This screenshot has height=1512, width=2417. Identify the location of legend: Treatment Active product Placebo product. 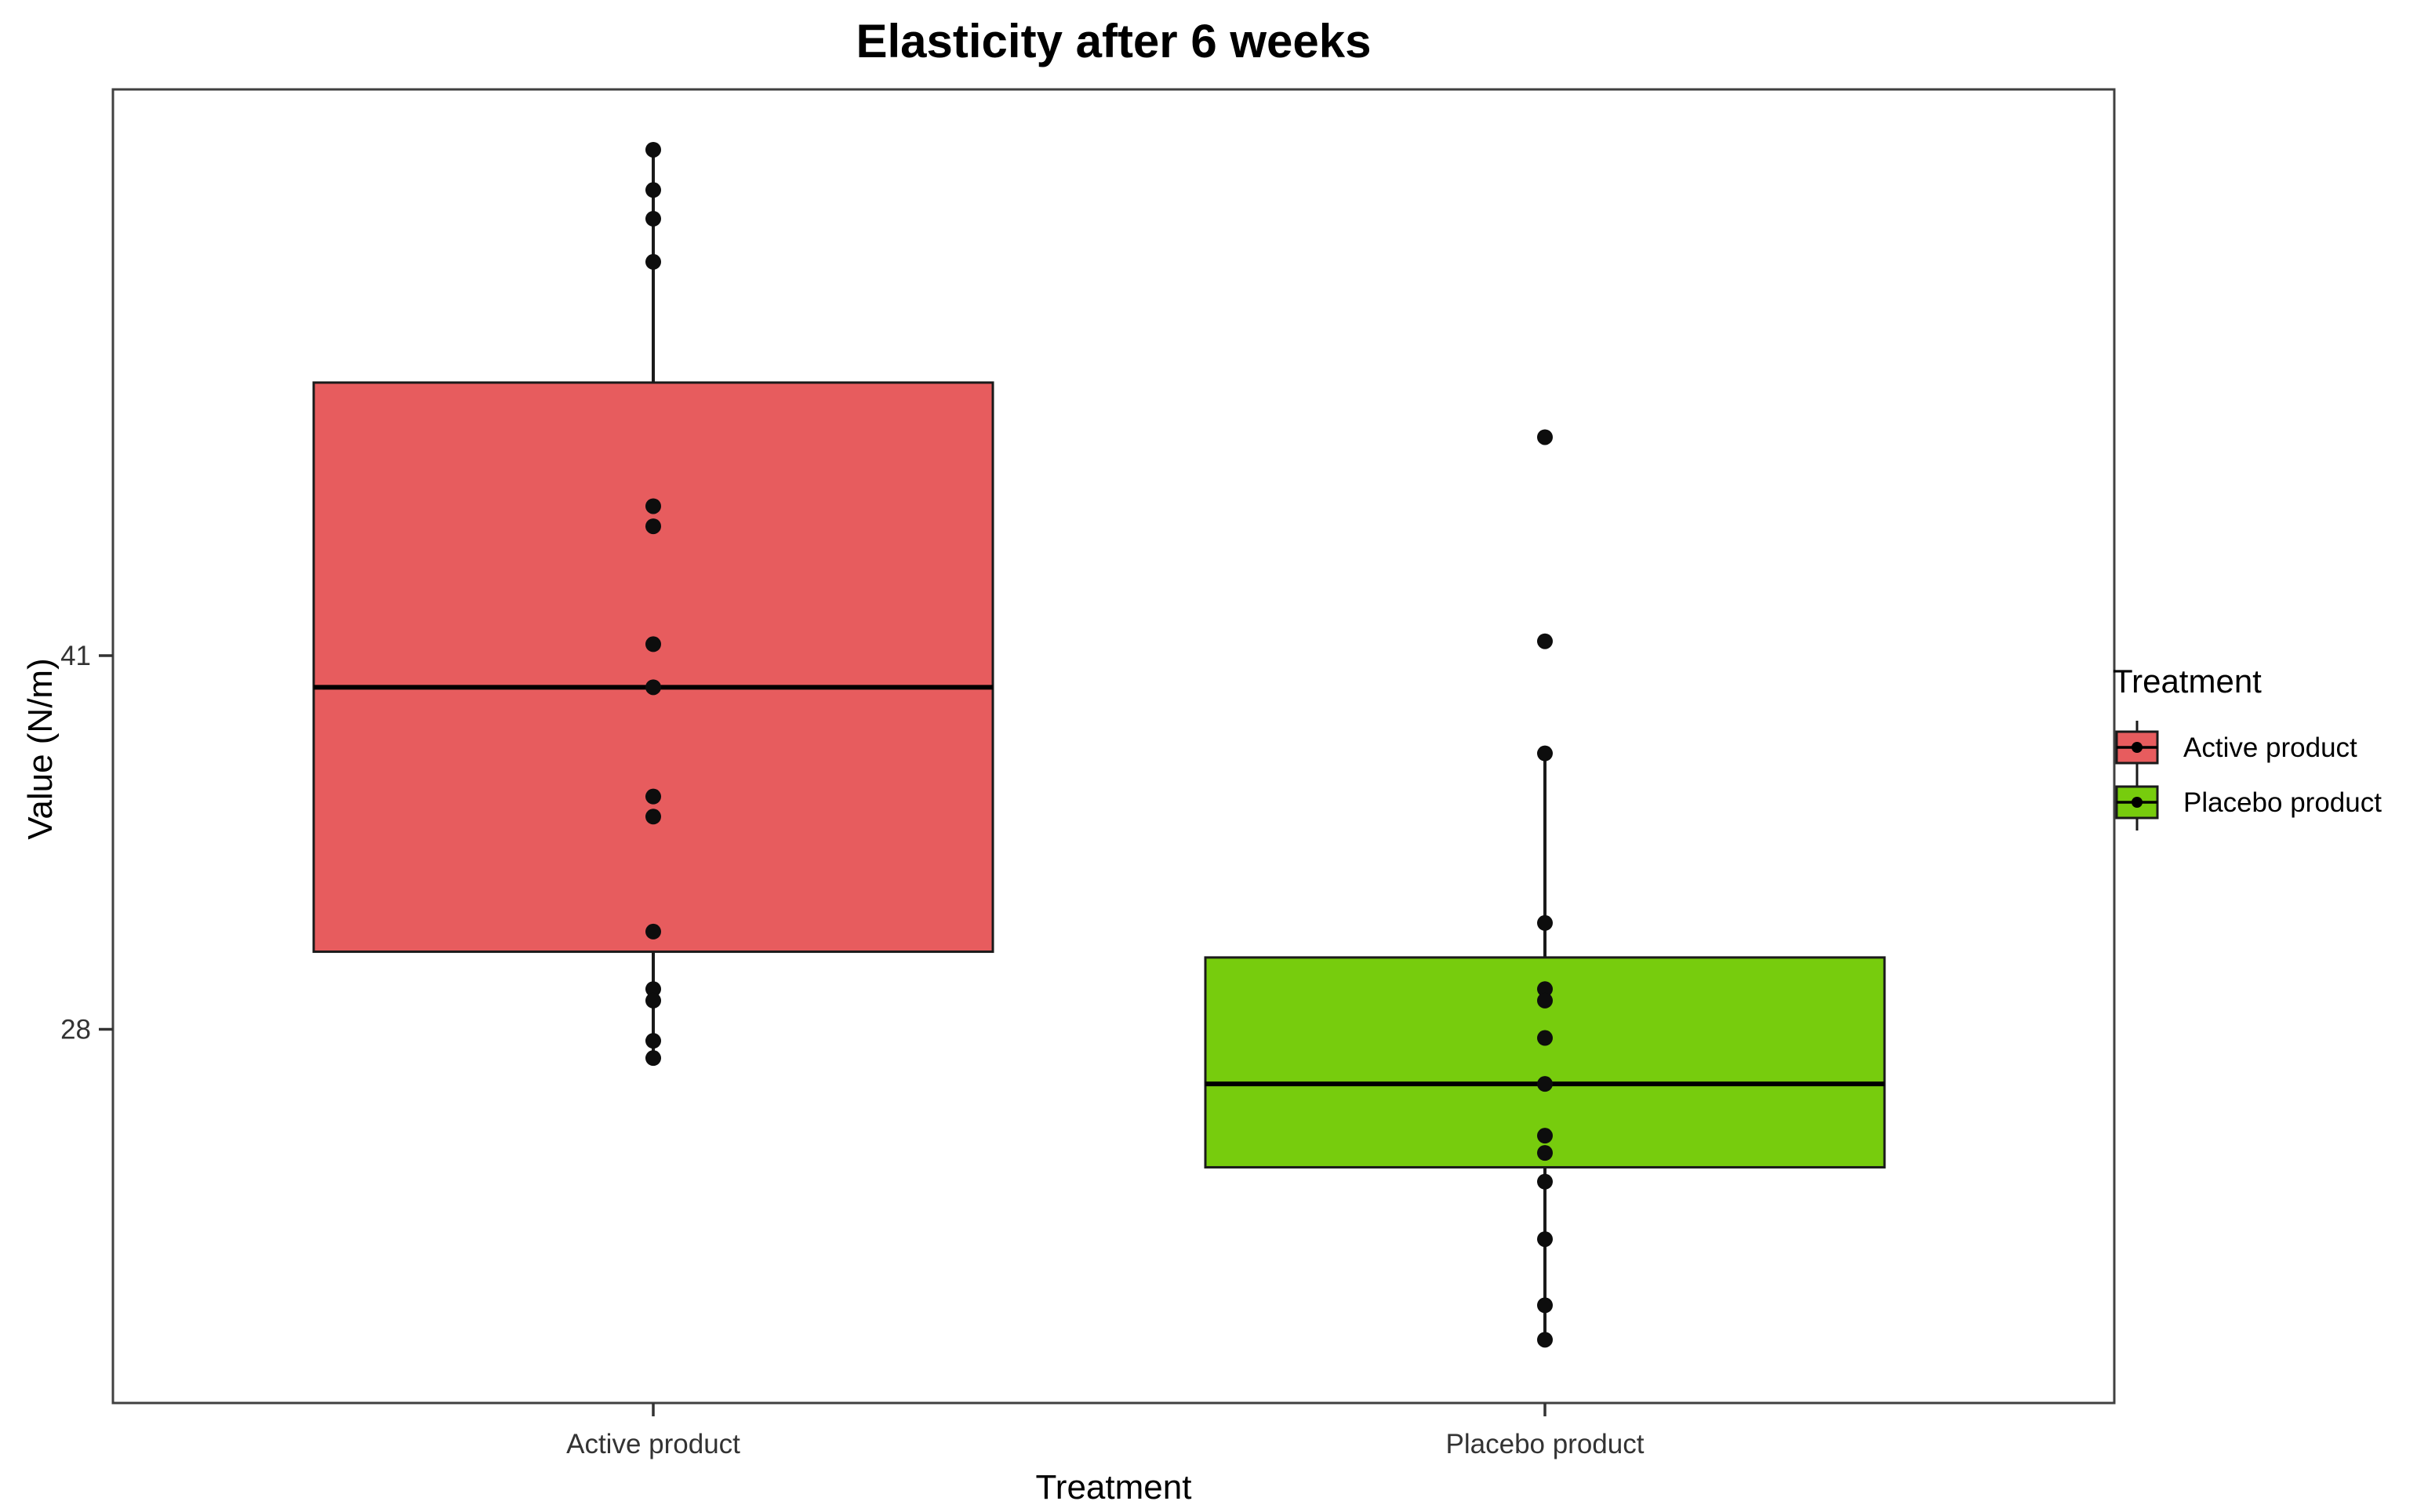
(2264, 747).